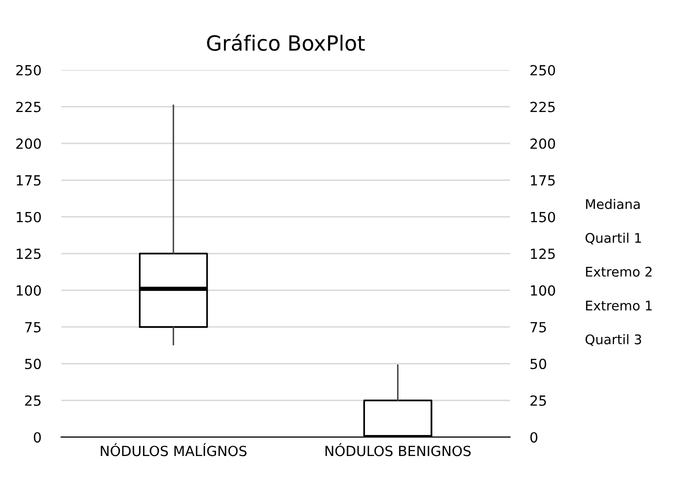 The height and width of the screenshot is (483, 680). Describe the element at coordinates (543, 217) in the screenshot. I see `y2-tick-label: 150` at that location.